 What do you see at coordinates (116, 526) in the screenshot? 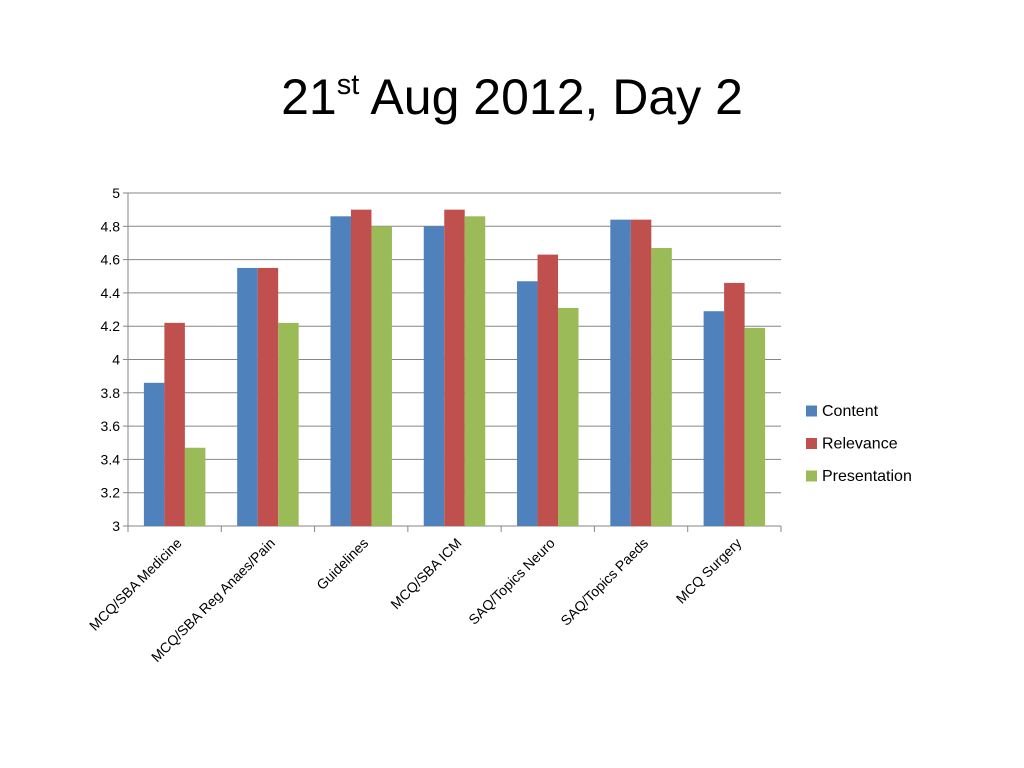
I see `y-tick-label: 3` at bounding box center [116, 526].